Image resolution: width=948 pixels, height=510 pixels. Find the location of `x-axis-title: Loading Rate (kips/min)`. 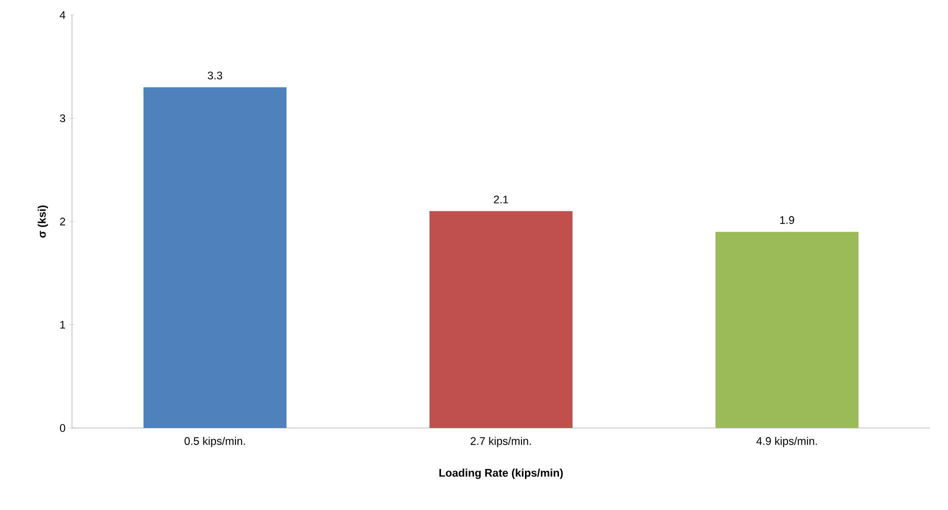

x-axis-title: Loading Rate (kips/min) is located at coordinates (501, 473).